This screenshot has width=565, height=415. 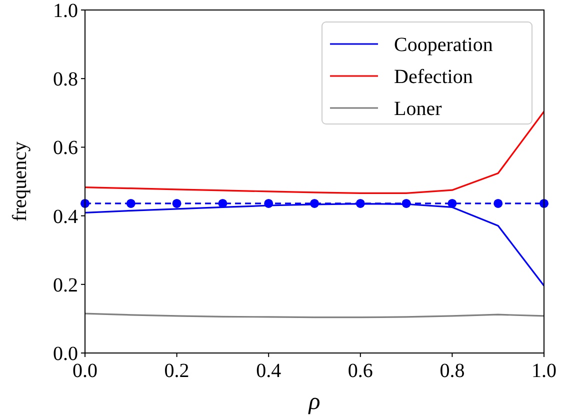 I want to click on x-tick-label: 0.8, so click(x=452, y=371).